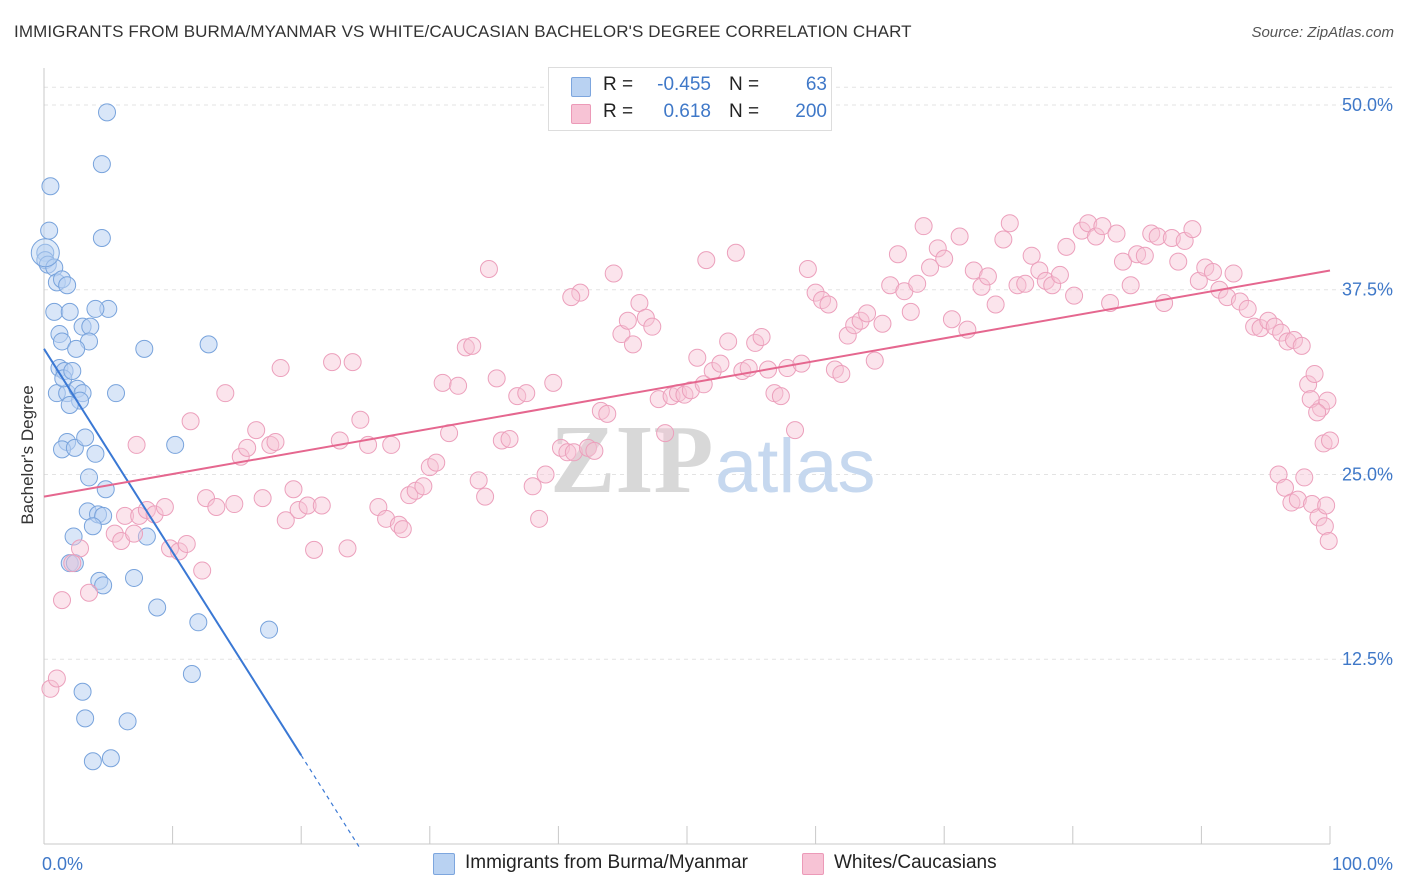 This screenshot has width=1406, height=892. What do you see at coordinates (154, 437) in the screenshot?
I see `burma-points` at bounding box center [154, 437].